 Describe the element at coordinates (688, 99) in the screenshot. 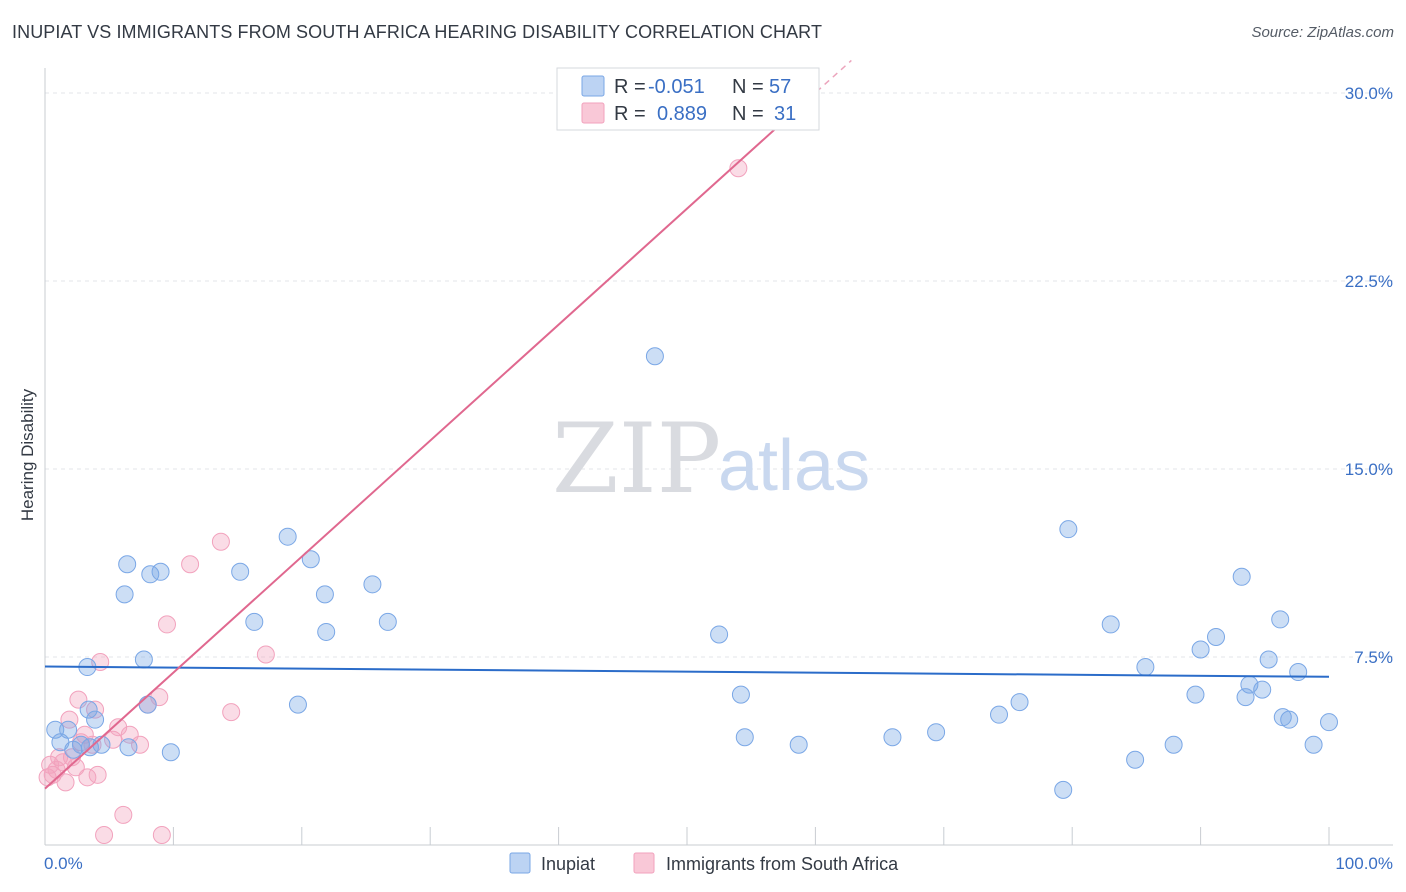

I see `correlation-legend: R = -0.051 N = 57 R = 0.889 N = 31` at that location.